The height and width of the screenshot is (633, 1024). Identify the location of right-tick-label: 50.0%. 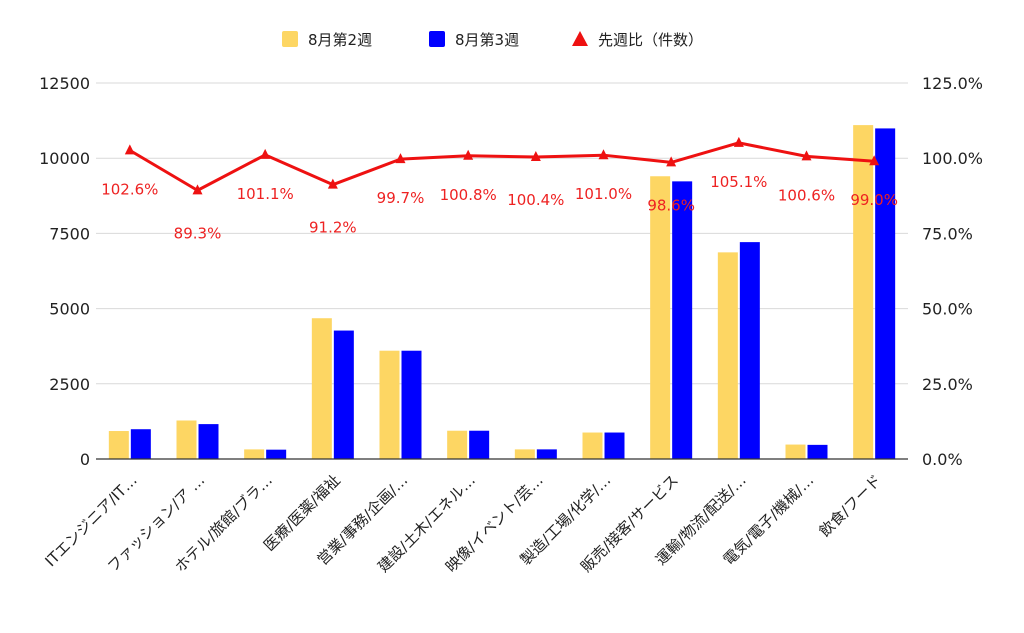
(947, 309).